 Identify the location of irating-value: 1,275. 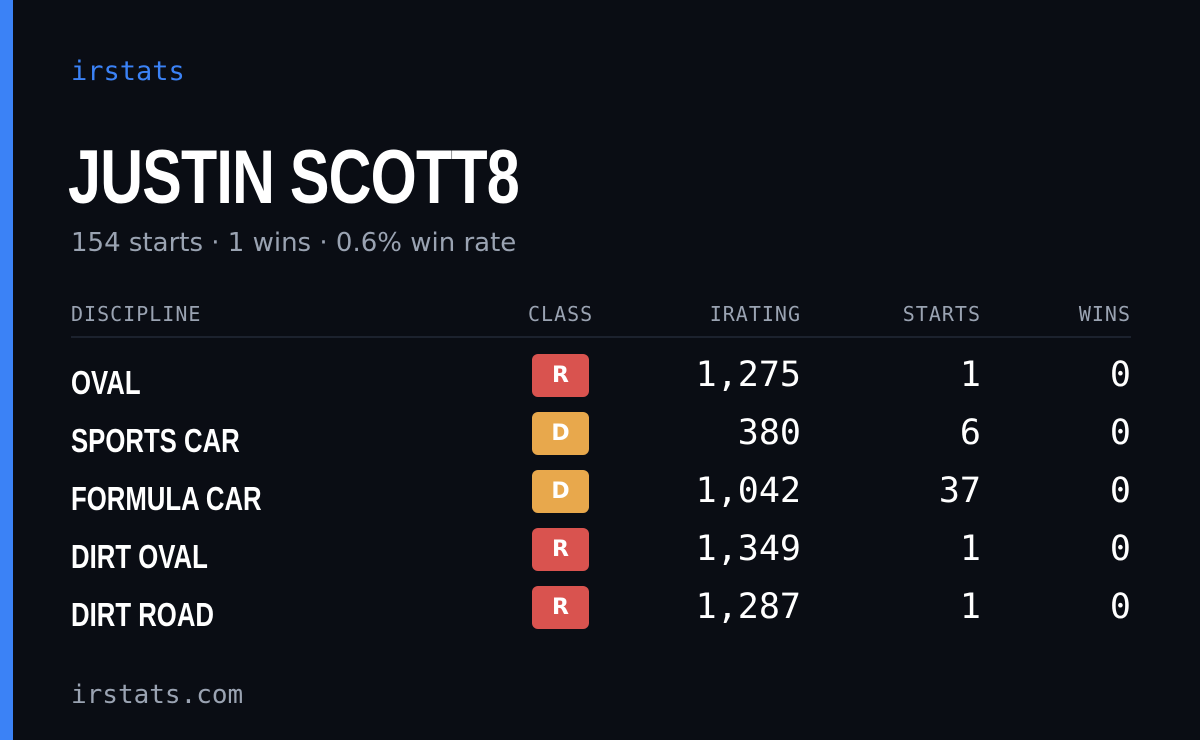
(748, 375).